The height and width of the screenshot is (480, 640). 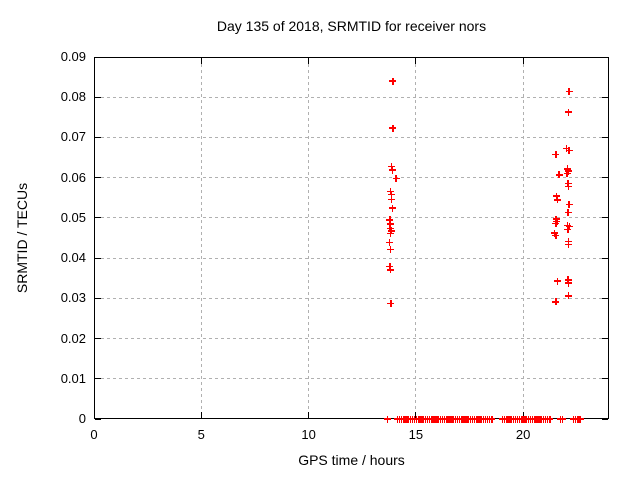 What do you see at coordinates (73, 258) in the screenshot?
I see `y-tick-label: 0.04` at bounding box center [73, 258].